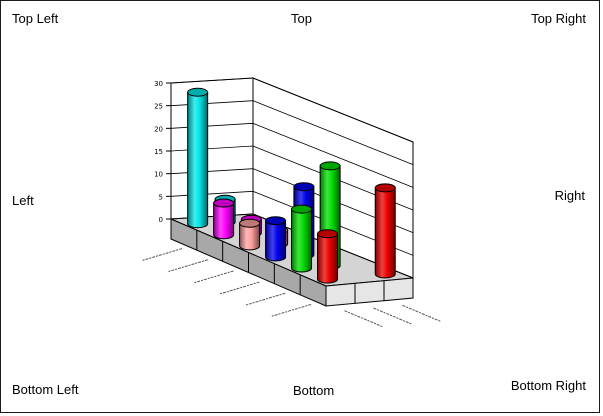 This screenshot has width=603, height=416. What do you see at coordinates (158, 107) in the screenshot?
I see `y-tick-label: 25` at bounding box center [158, 107].